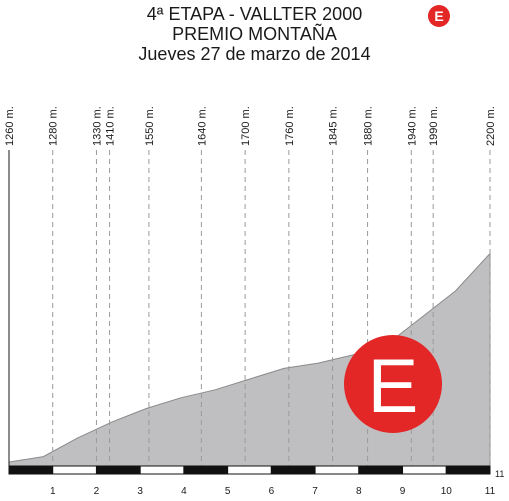 The image size is (509, 501). Describe the element at coordinates (359, 491) in the screenshot. I see `km-tick-label: 8` at that location.